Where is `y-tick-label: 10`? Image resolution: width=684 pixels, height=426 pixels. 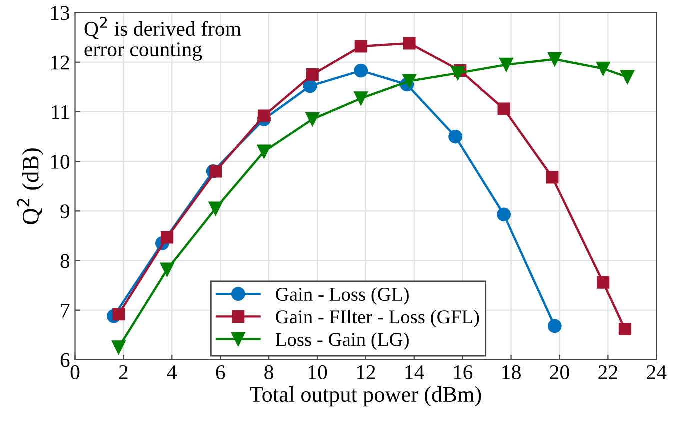 y-tick-label: 10 is located at coordinates (60, 162).